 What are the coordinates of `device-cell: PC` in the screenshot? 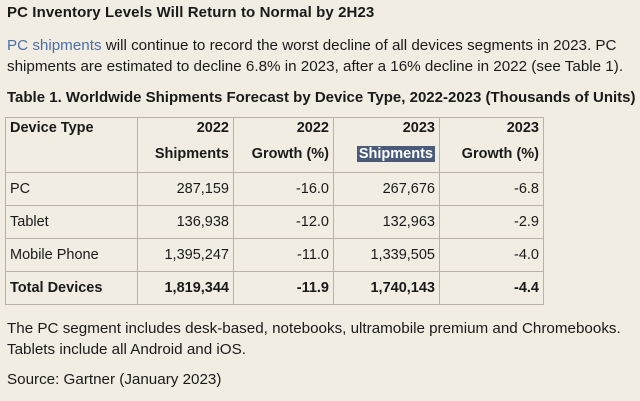 It's located at (71, 189).